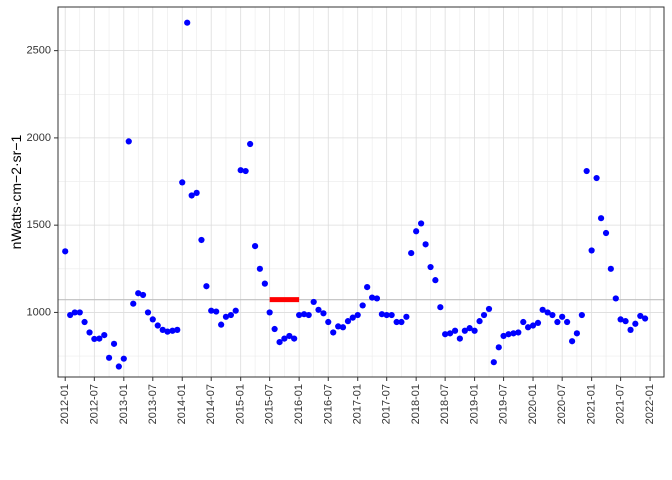 This screenshot has width=672, height=480. What do you see at coordinates (182, 404) in the screenshot?
I see `x-tick-label: 2014-01` at bounding box center [182, 404].